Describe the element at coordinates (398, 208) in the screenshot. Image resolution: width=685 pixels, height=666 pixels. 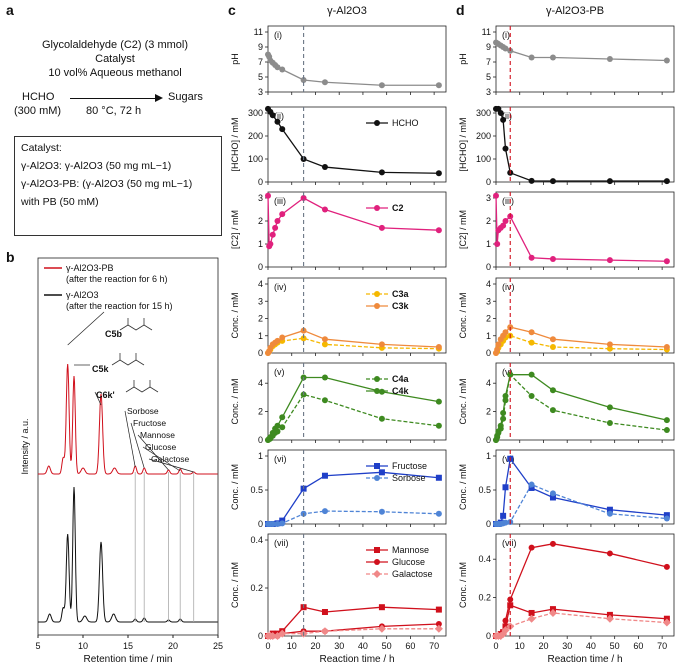
I see `legend-label-c2: C2` at that location.